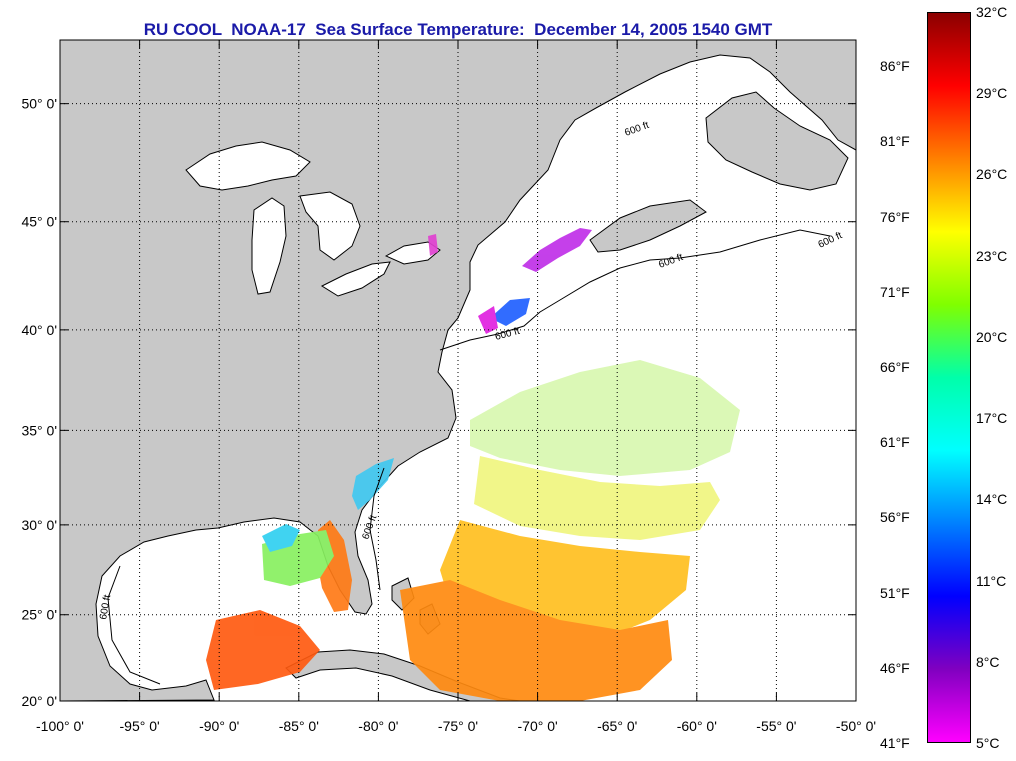 This screenshot has height=761, width=1016. I want to click on longitude-label: -90° 0', so click(219, 726).